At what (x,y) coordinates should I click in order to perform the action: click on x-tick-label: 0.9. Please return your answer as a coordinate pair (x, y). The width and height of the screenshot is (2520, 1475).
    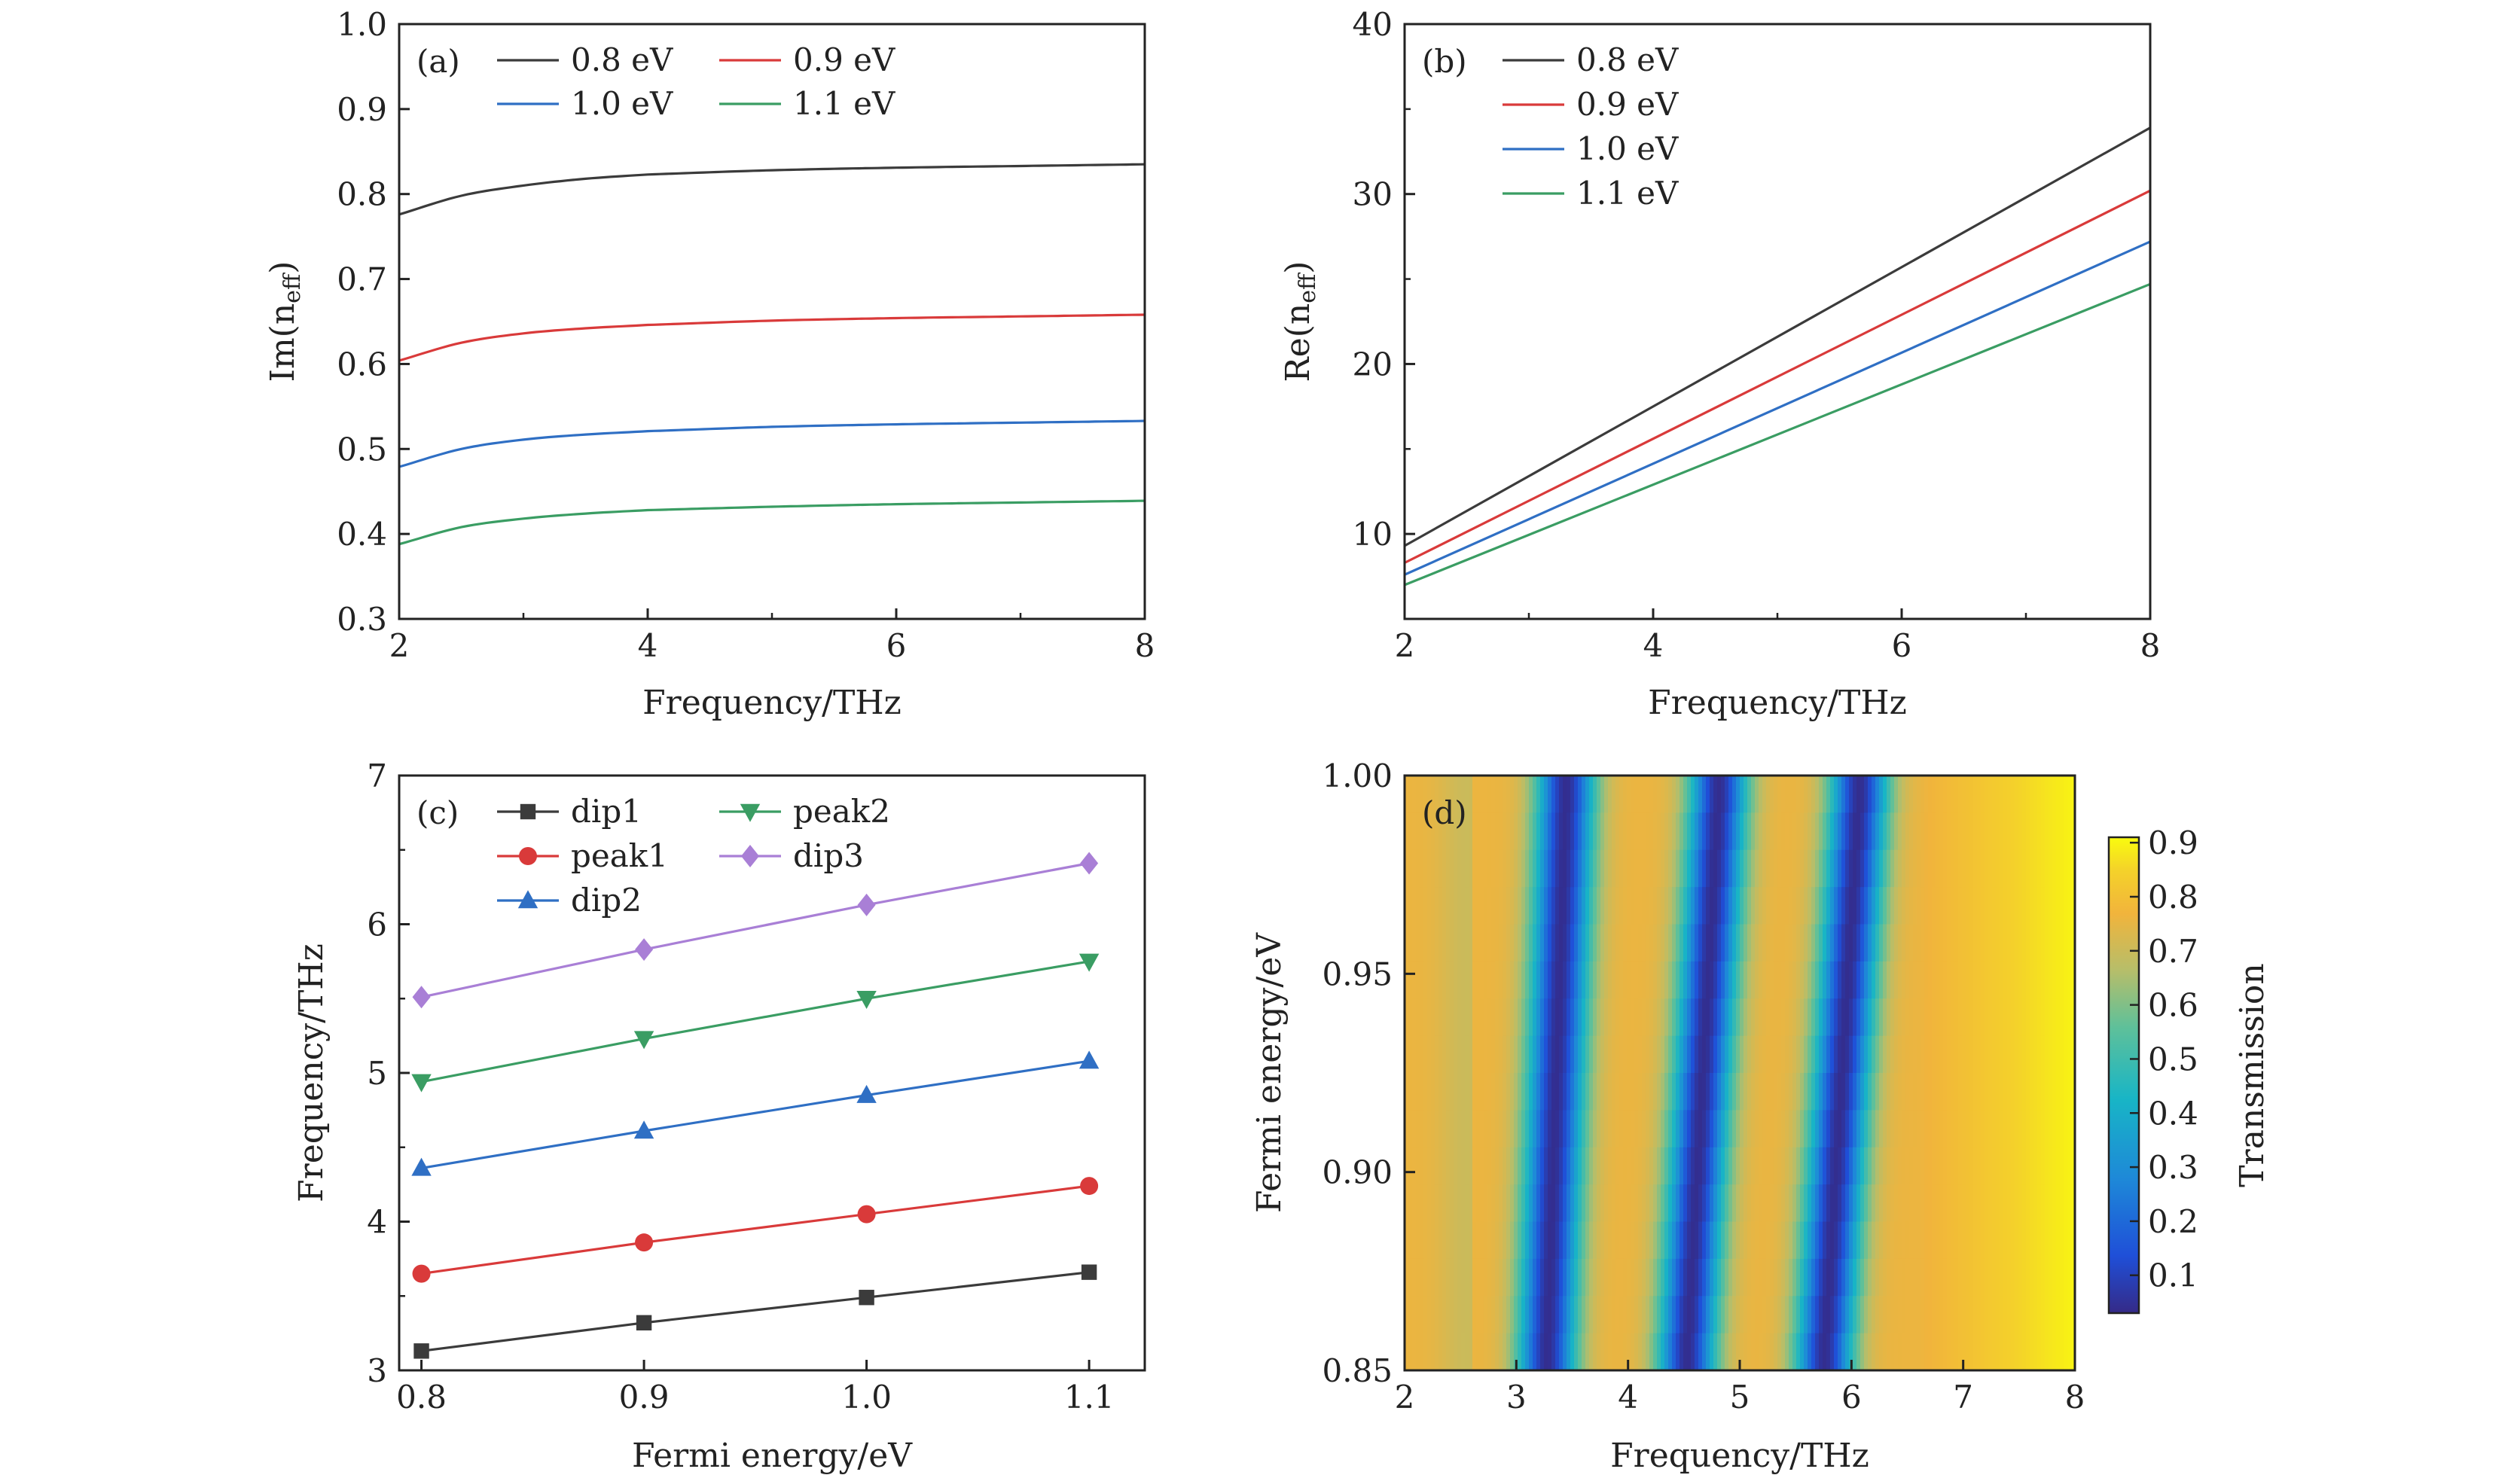
    Looking at the image, I should click on (644, 1397).